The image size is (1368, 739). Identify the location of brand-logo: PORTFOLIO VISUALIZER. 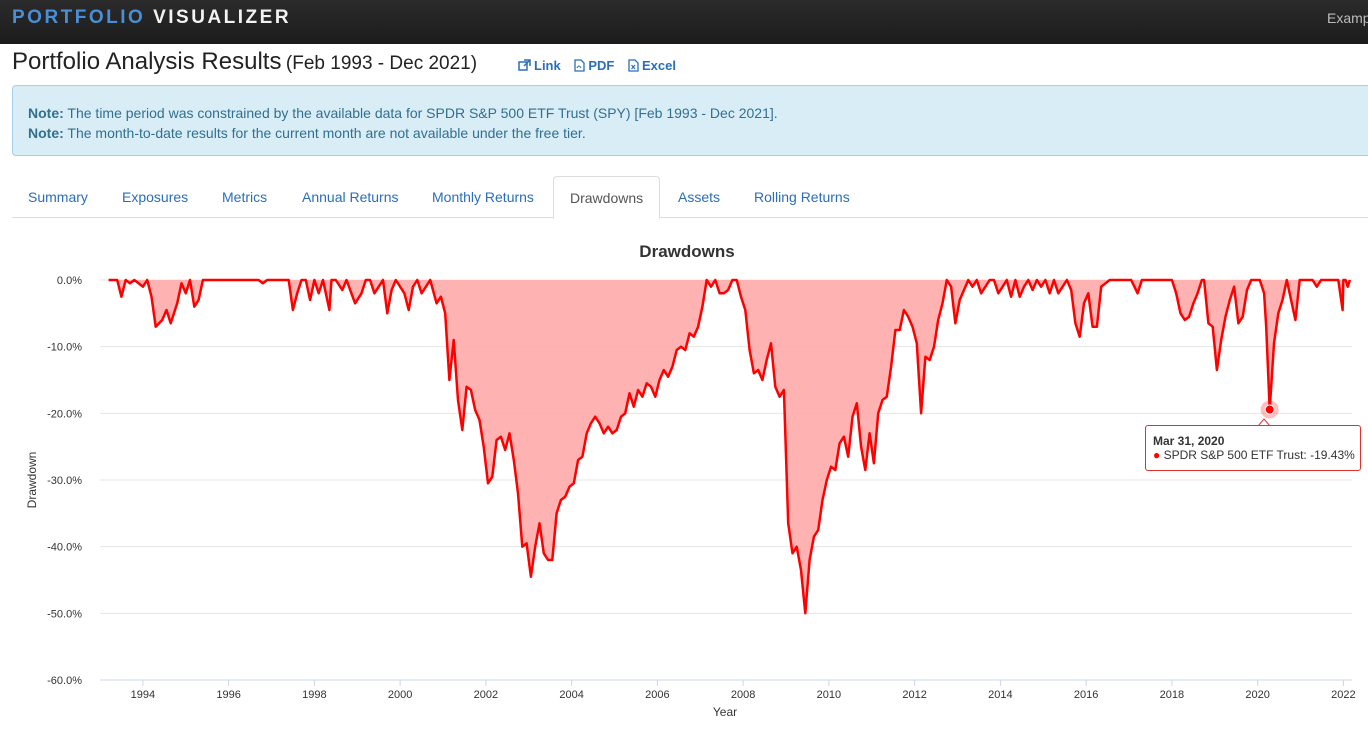
(151, 18).